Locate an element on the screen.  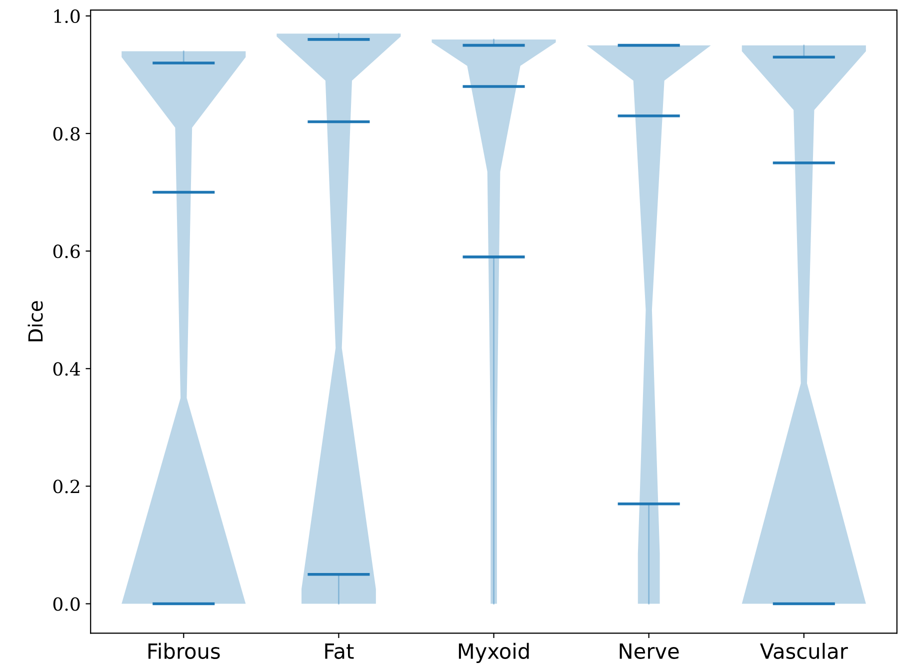
x-tick-label: Fat is located at coordinates (339, 651).